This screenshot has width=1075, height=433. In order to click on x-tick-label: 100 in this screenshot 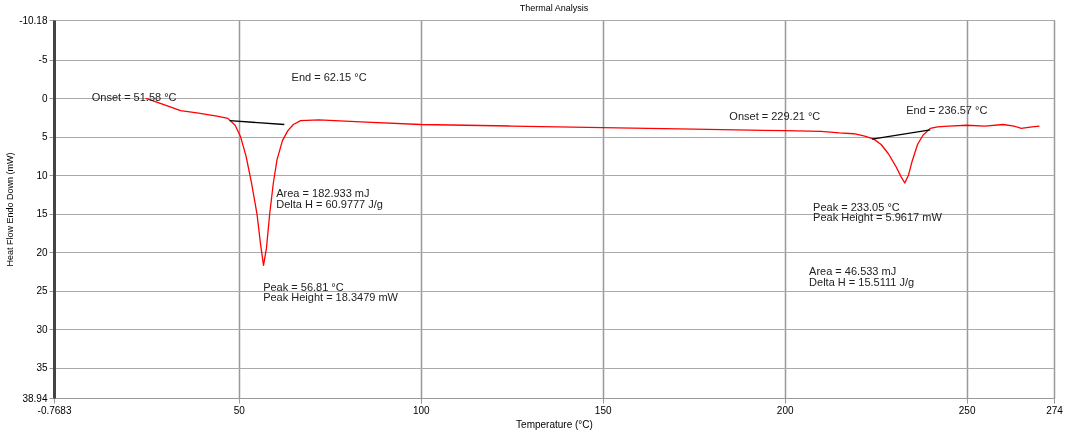, I will do `click(421, 410)`.